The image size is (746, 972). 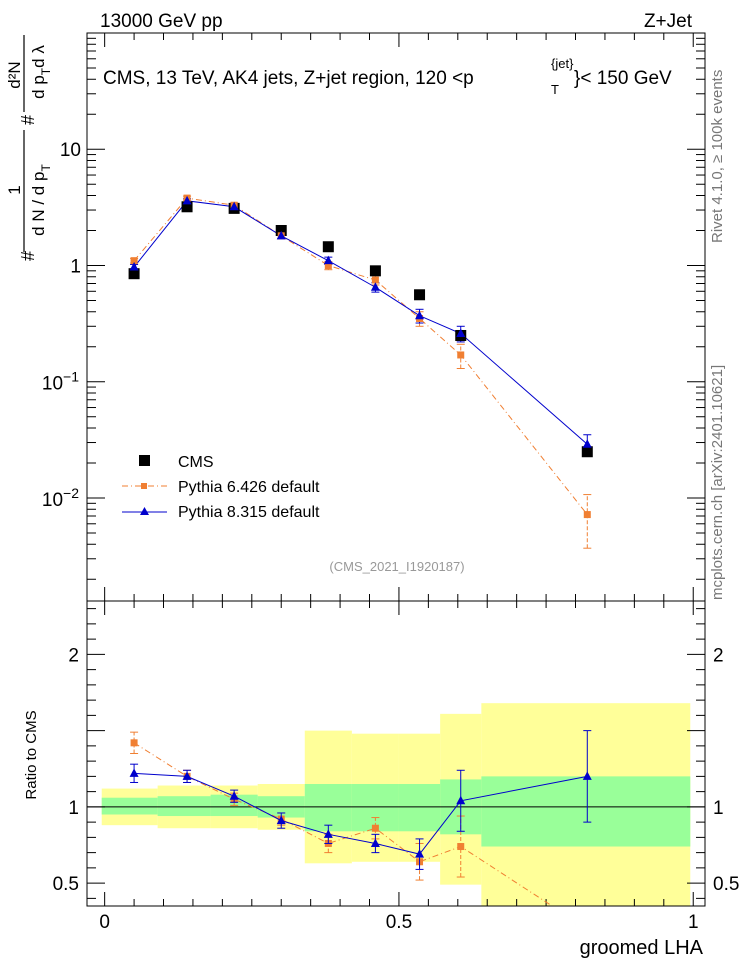 What do you see at coordinates (144, 486) in the screenshot?
I see `legend-py6-marker` at bounding box center [144, 486].